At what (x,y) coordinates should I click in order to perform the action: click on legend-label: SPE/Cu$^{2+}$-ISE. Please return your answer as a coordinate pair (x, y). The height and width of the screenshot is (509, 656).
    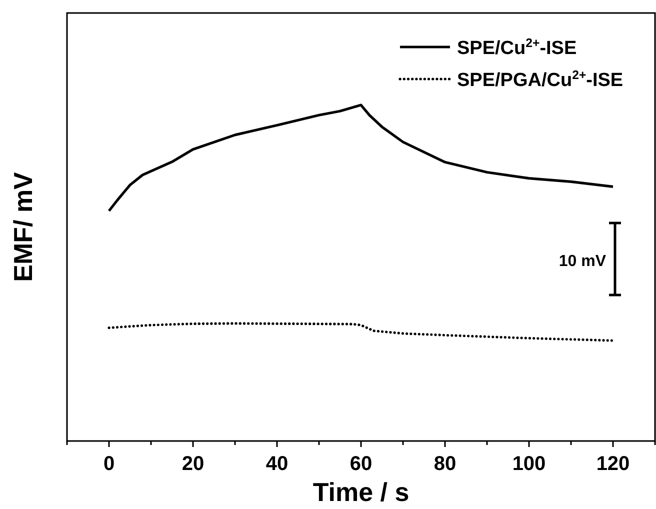
    Looking at the image, I should click on (517, 47).